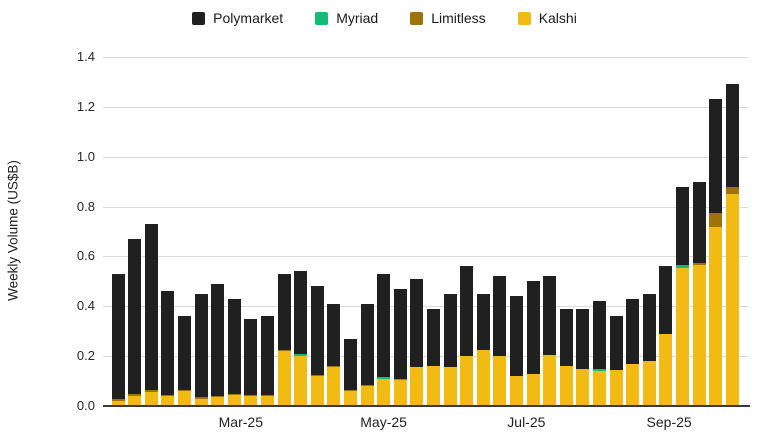 The width and height of the screenshot is (769, 443). Describe the element at coordinates (237, 18) in the screenshot. I see `legend-item-polymarket: Polymarket` at that location.